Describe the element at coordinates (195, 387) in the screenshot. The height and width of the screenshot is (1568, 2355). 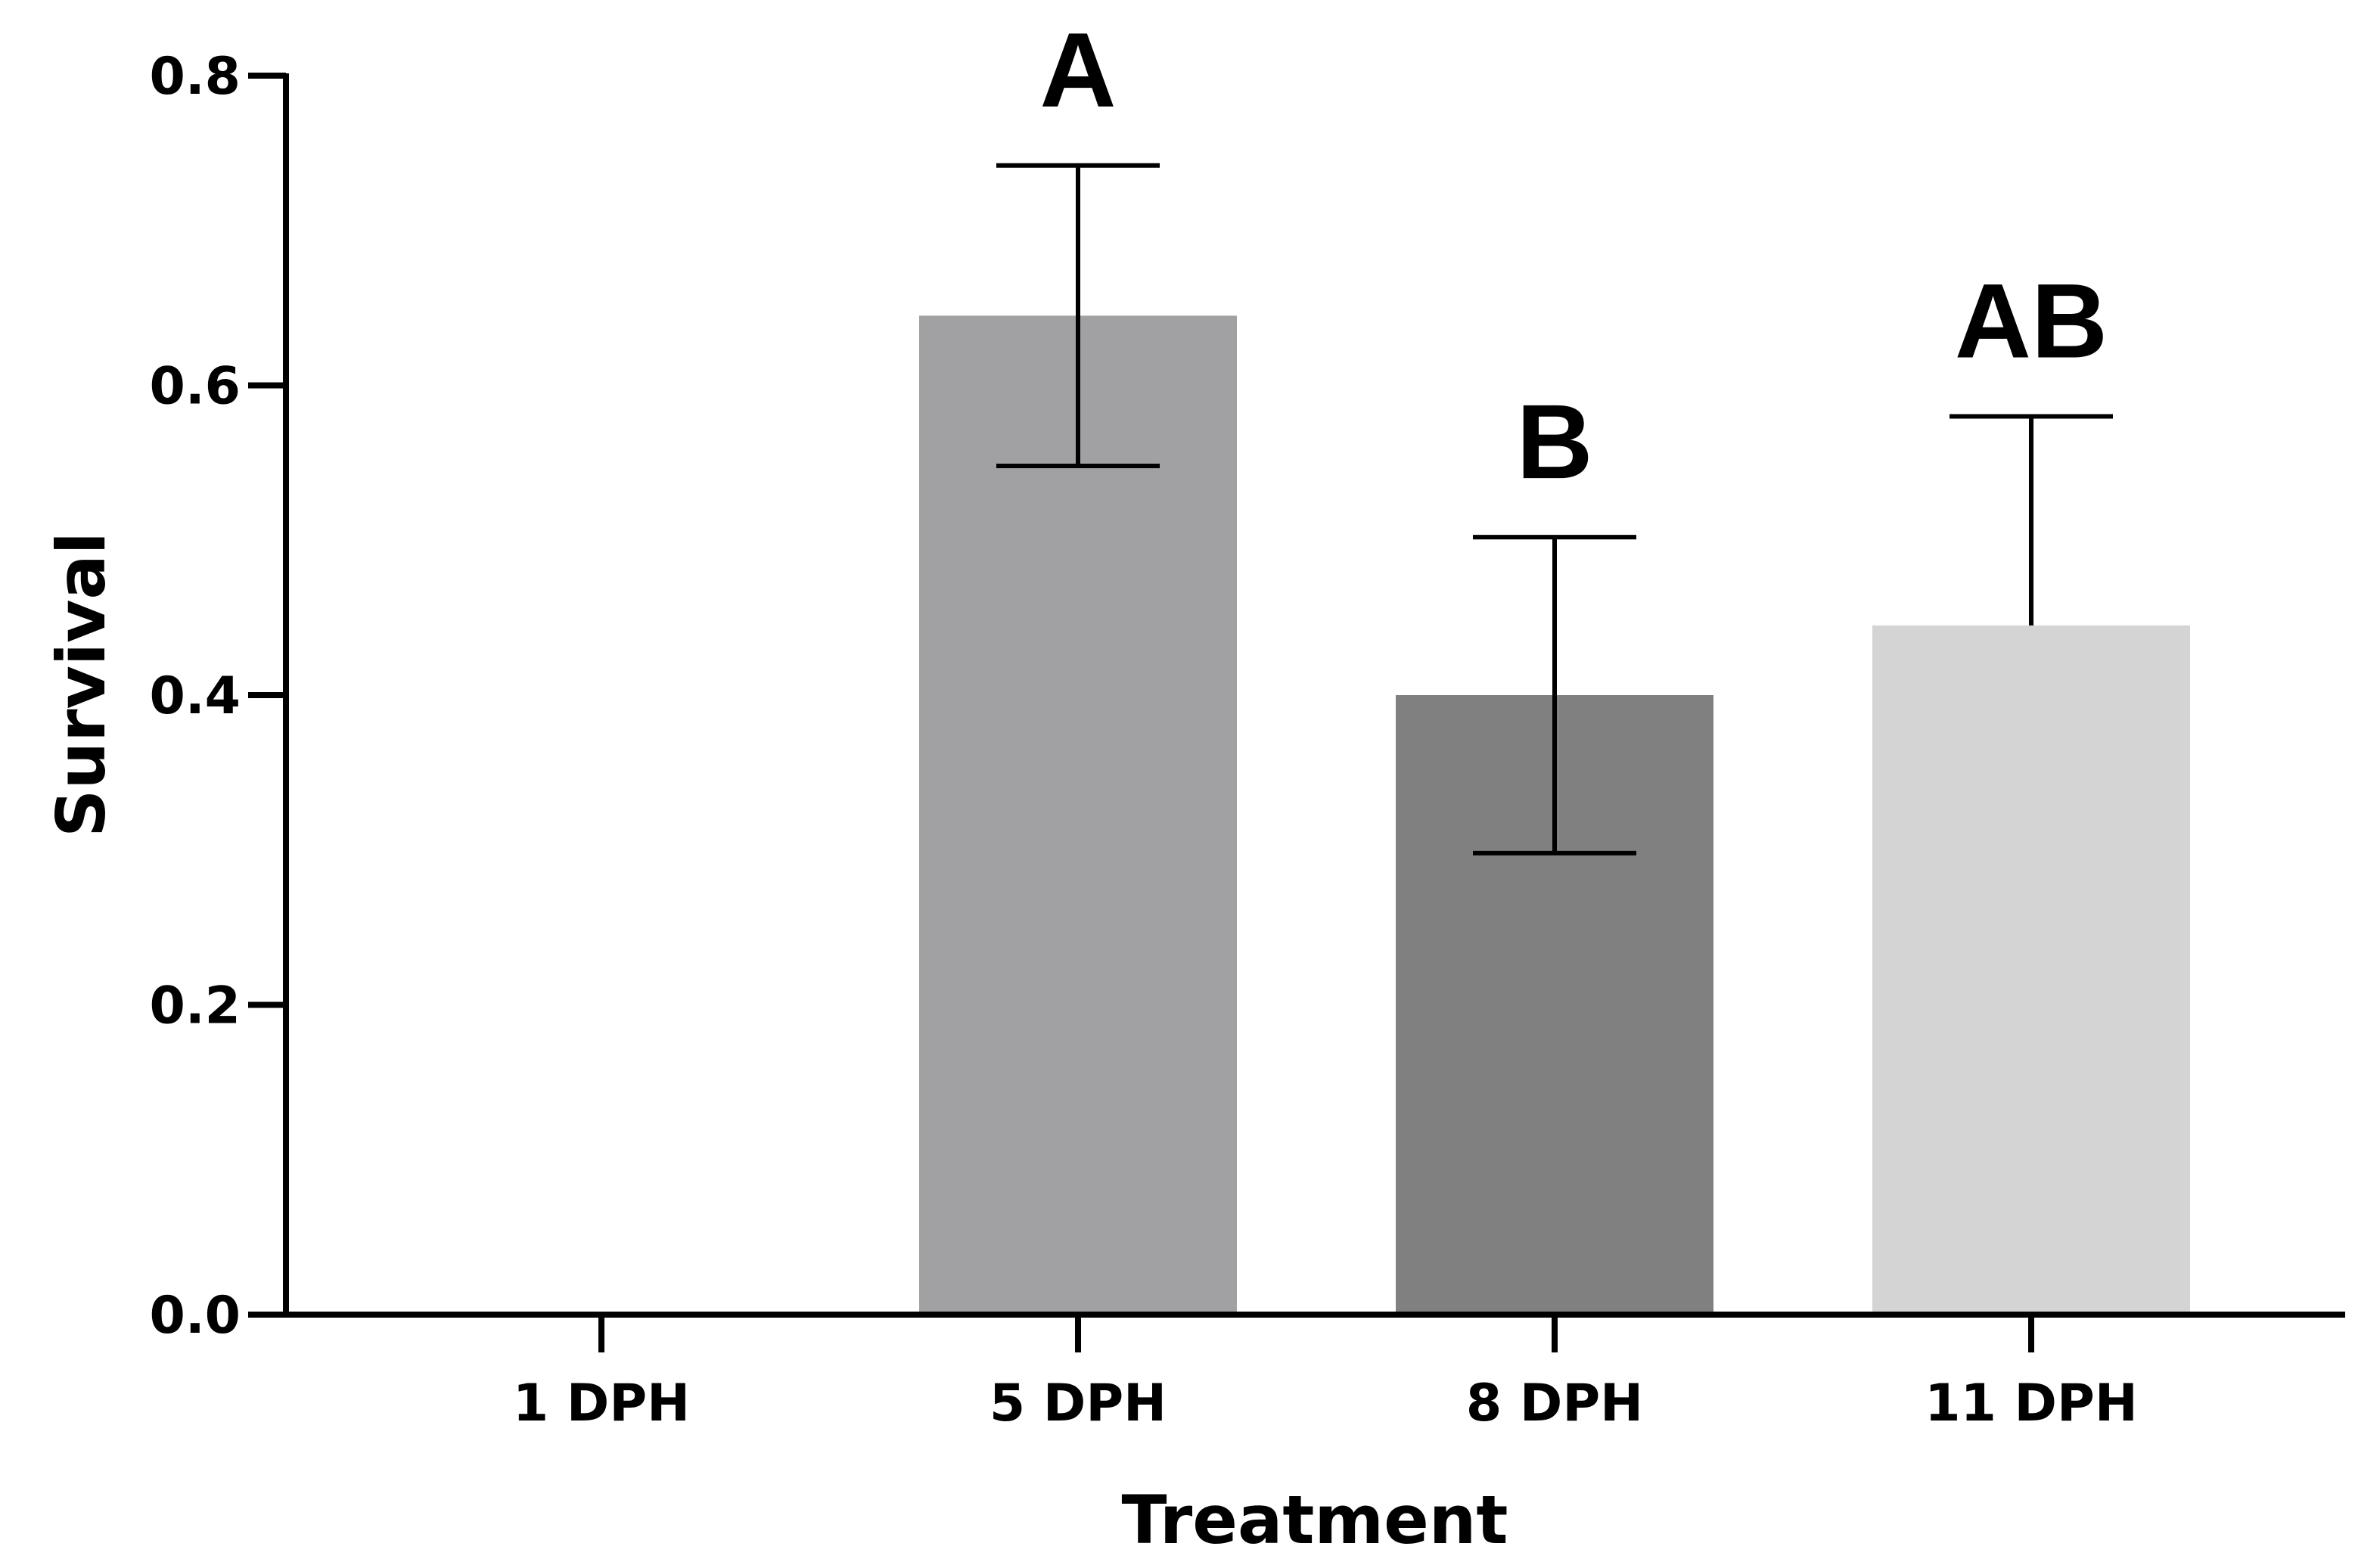
I see `y-tick-label: 0.6` at that location.